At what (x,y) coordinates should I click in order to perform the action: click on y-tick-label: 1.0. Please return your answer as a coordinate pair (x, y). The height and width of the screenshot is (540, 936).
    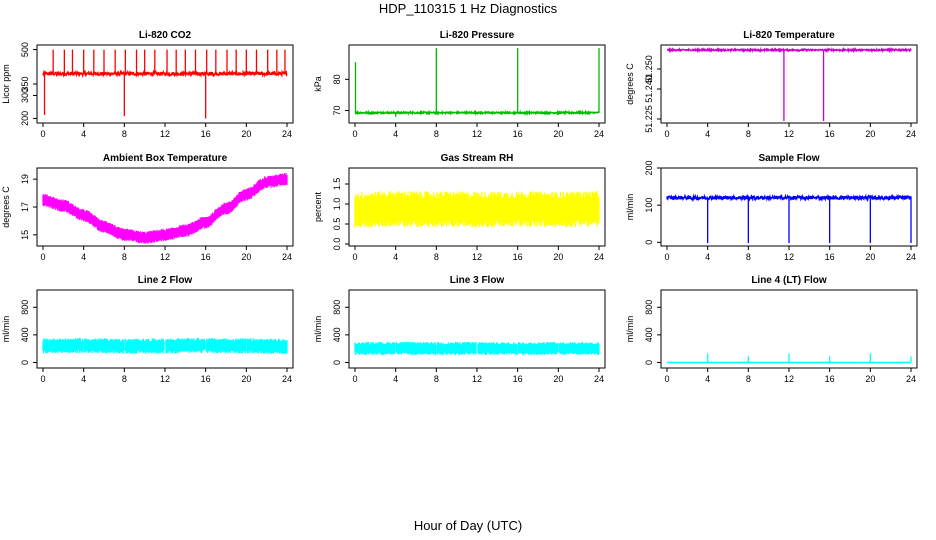
    Looking at the image, I should click on (337, 204).